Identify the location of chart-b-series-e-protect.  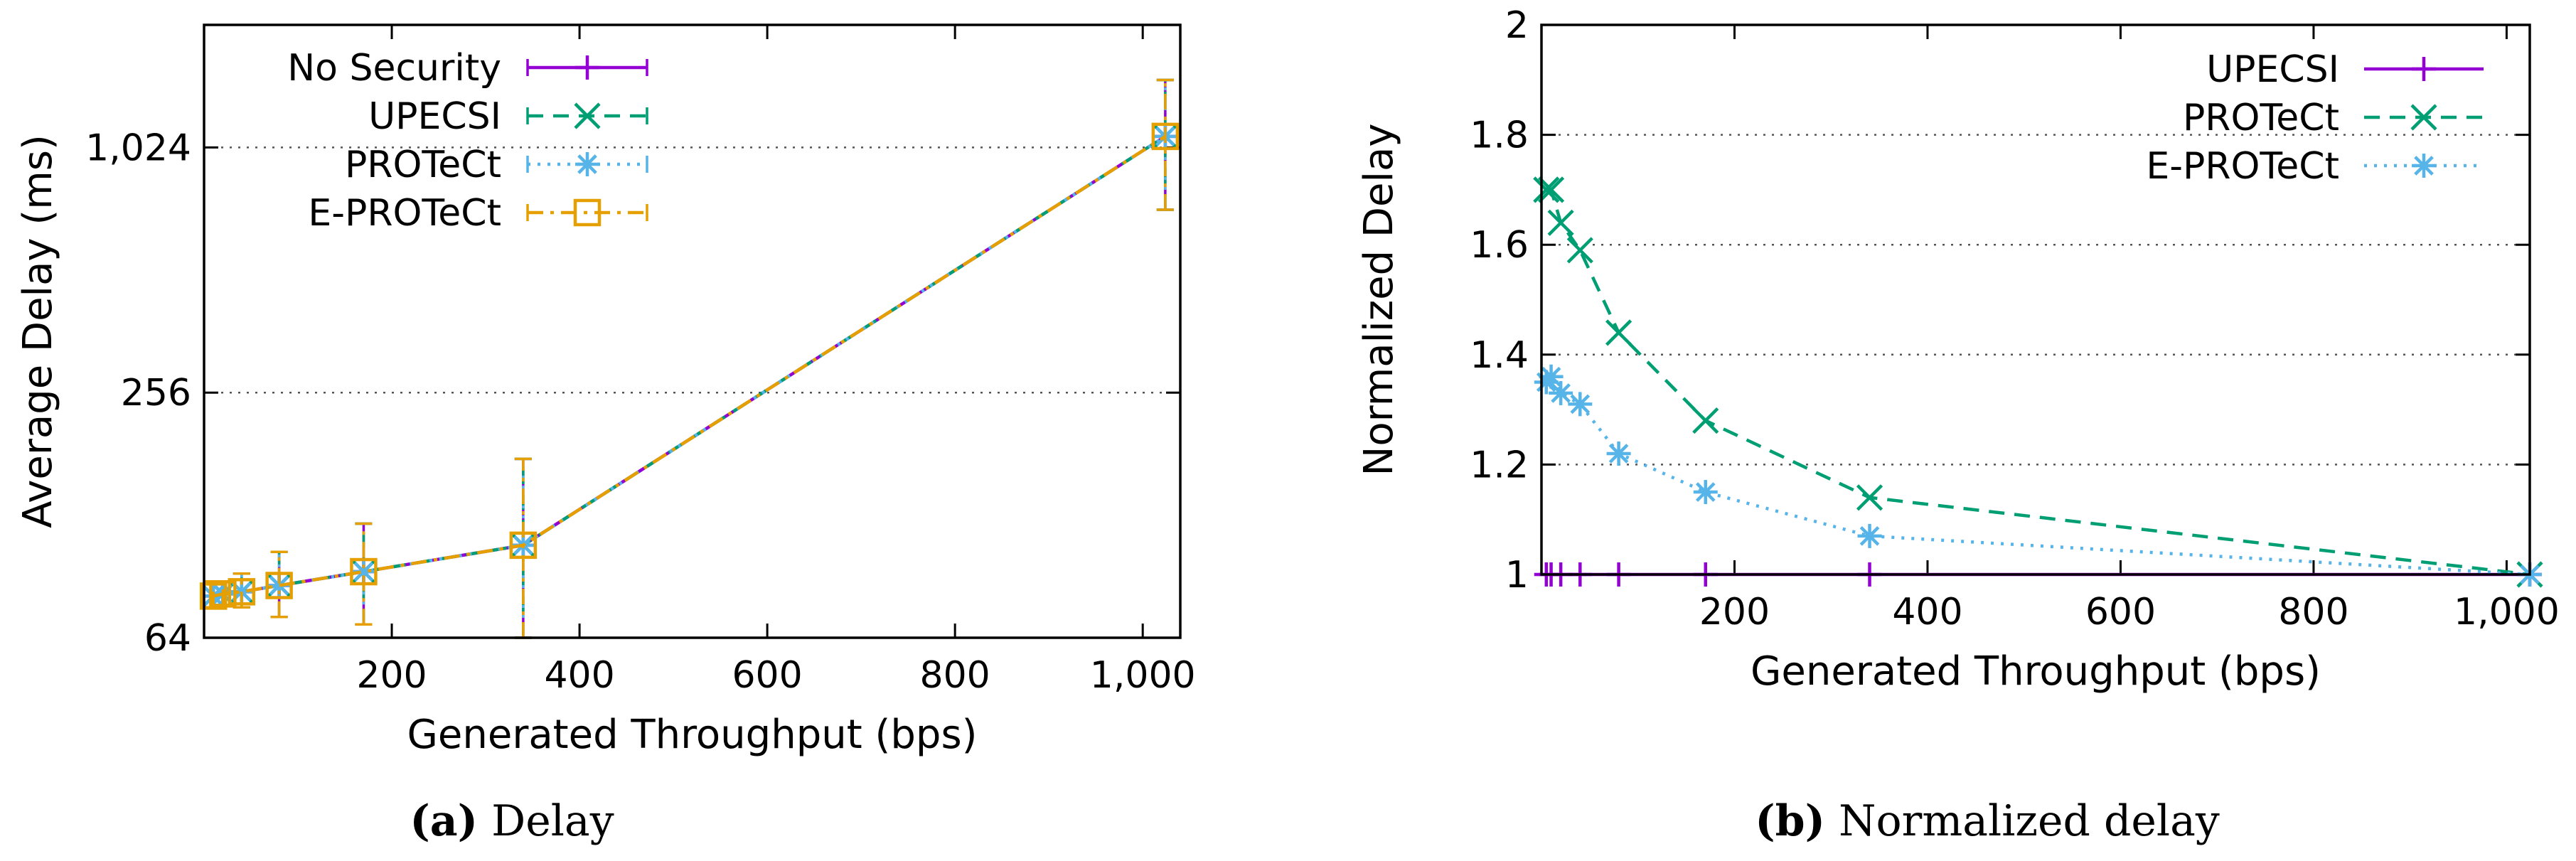
(2038, 475).